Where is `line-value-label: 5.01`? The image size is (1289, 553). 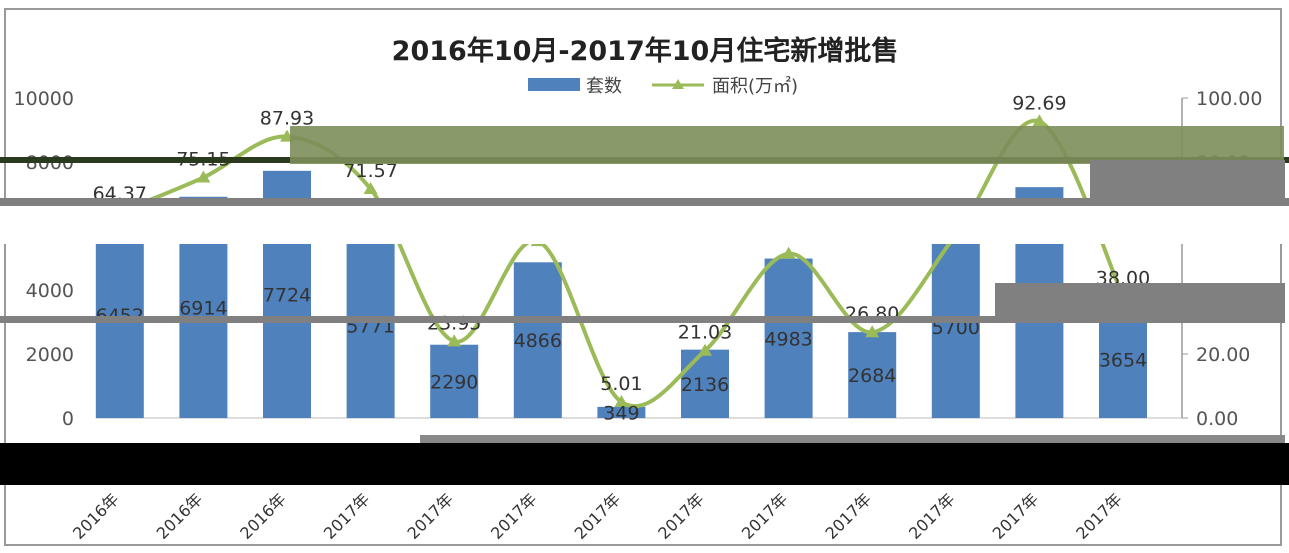 line-value-label: 5.01 is located at coordinates (621, 384).